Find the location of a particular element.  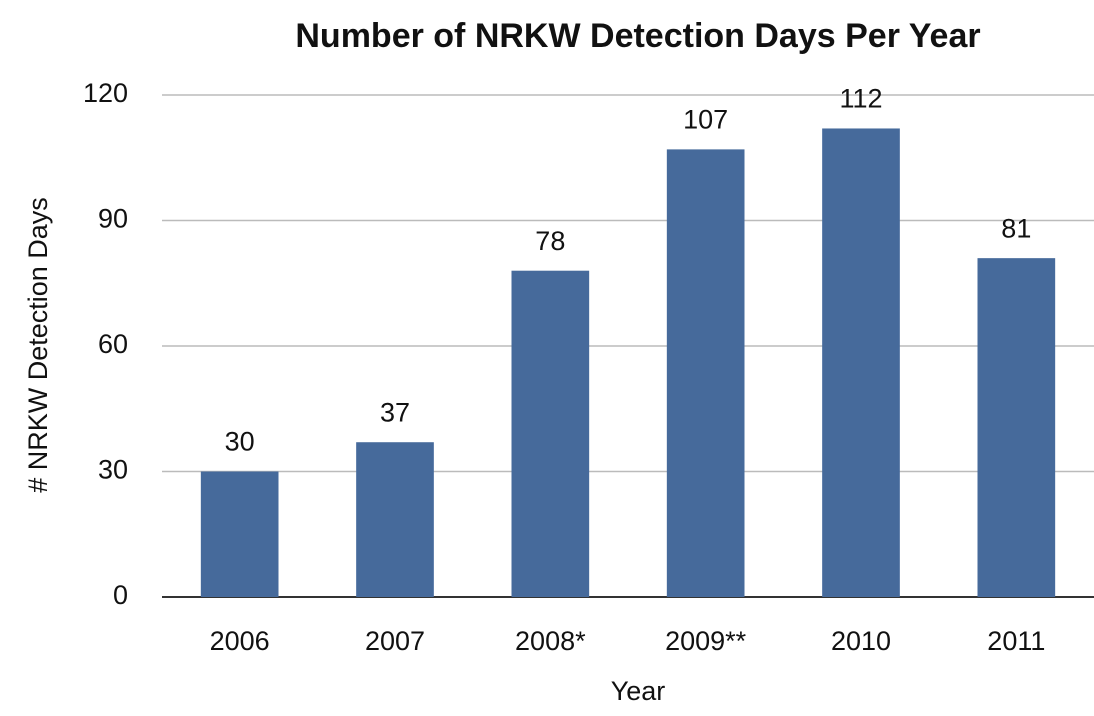

y-tick-label: 0 is located at coordinates (120, 595).